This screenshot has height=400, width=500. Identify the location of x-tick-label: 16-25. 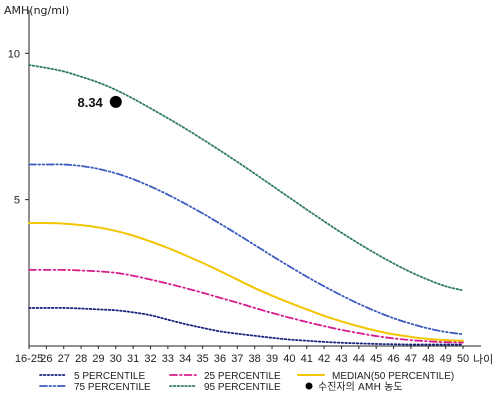
(29, 359).